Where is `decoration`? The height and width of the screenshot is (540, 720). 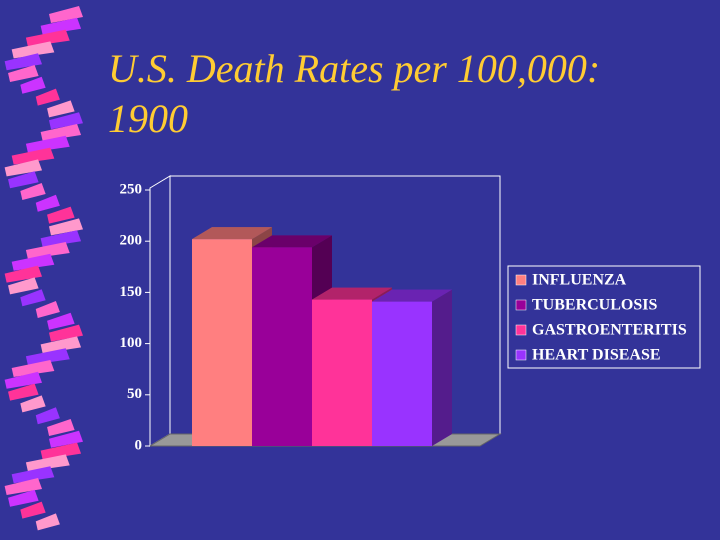 decoration is located at coordinates (43, 268).